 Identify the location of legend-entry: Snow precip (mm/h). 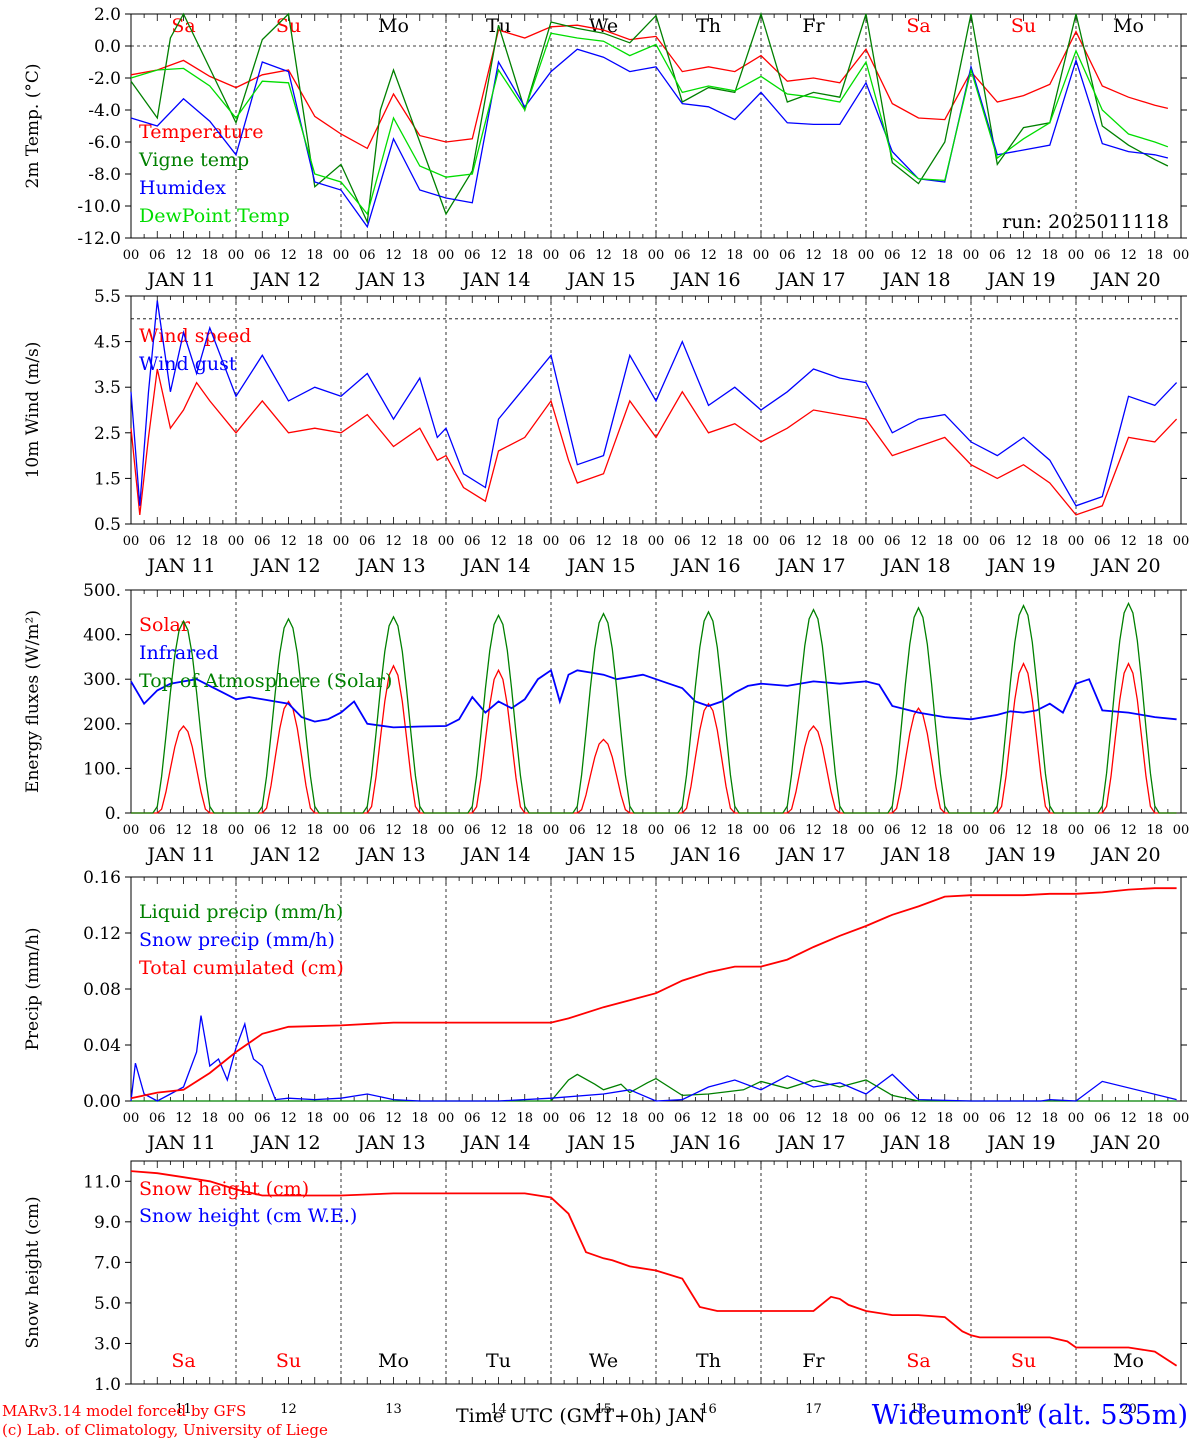
(237, 940).